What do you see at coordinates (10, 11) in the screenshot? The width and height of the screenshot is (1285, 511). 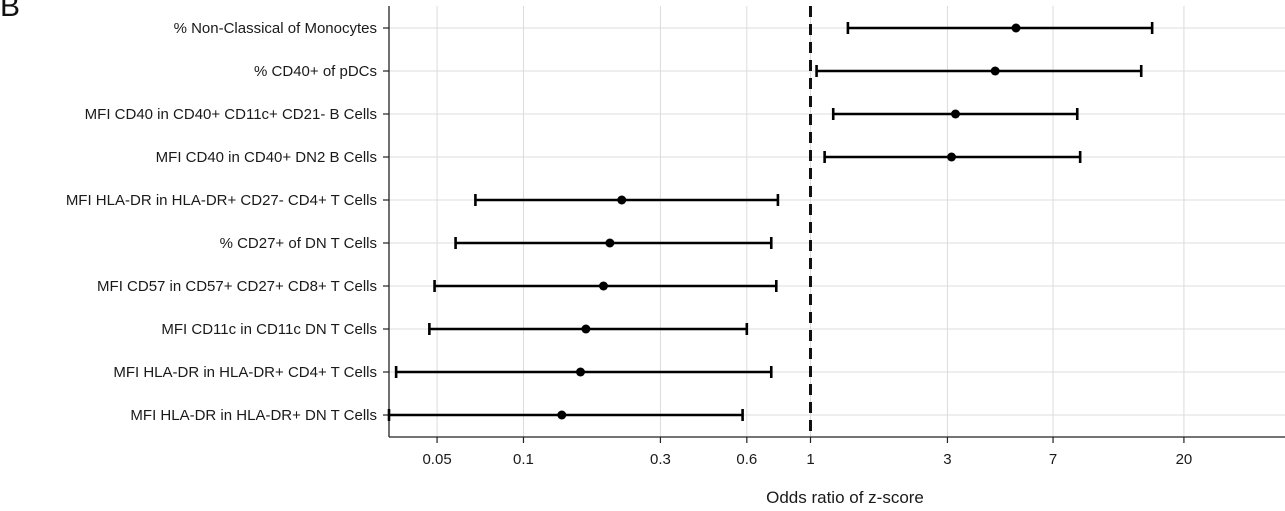 I see `panel-label: B` at bounding box center [10, 11].